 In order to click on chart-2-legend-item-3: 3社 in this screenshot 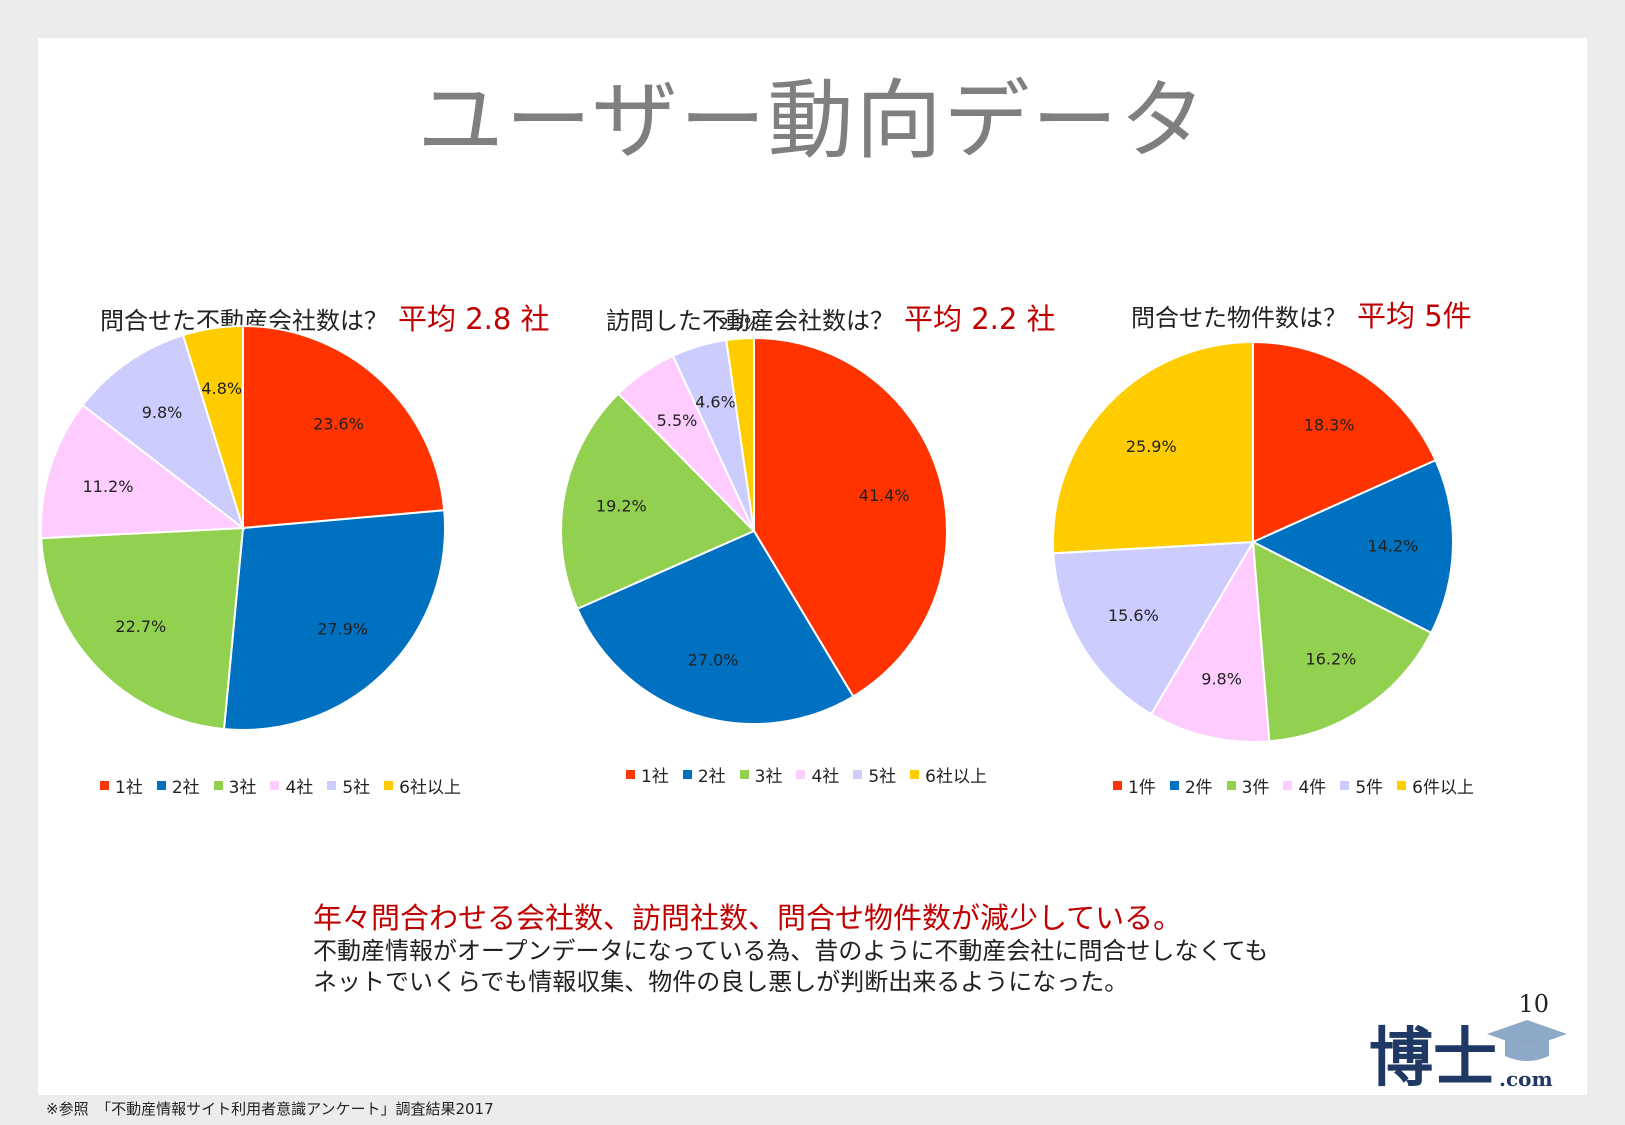, I will do `click(761, 774)`.